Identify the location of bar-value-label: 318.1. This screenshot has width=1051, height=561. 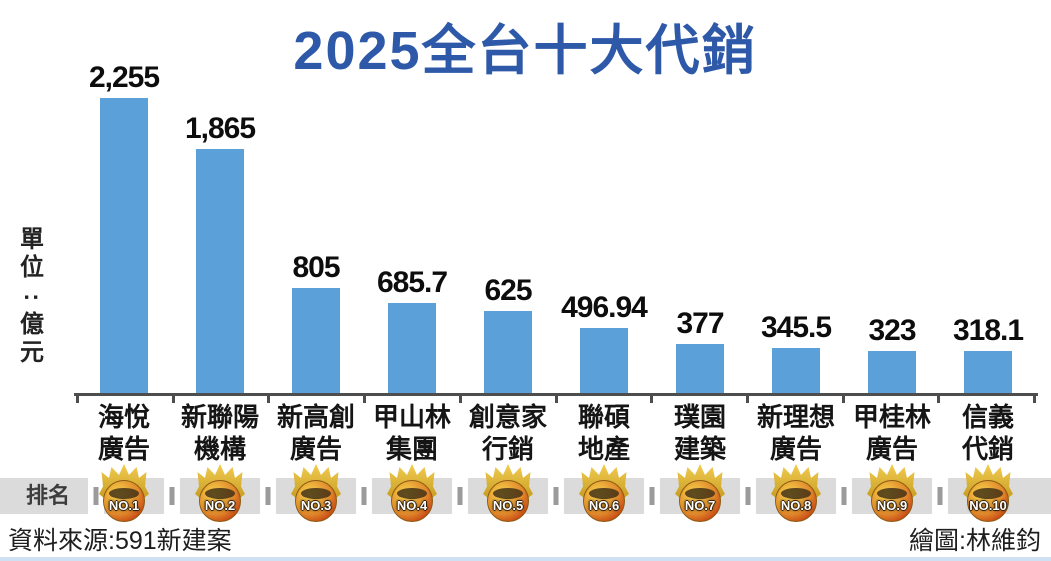
(988, 330).